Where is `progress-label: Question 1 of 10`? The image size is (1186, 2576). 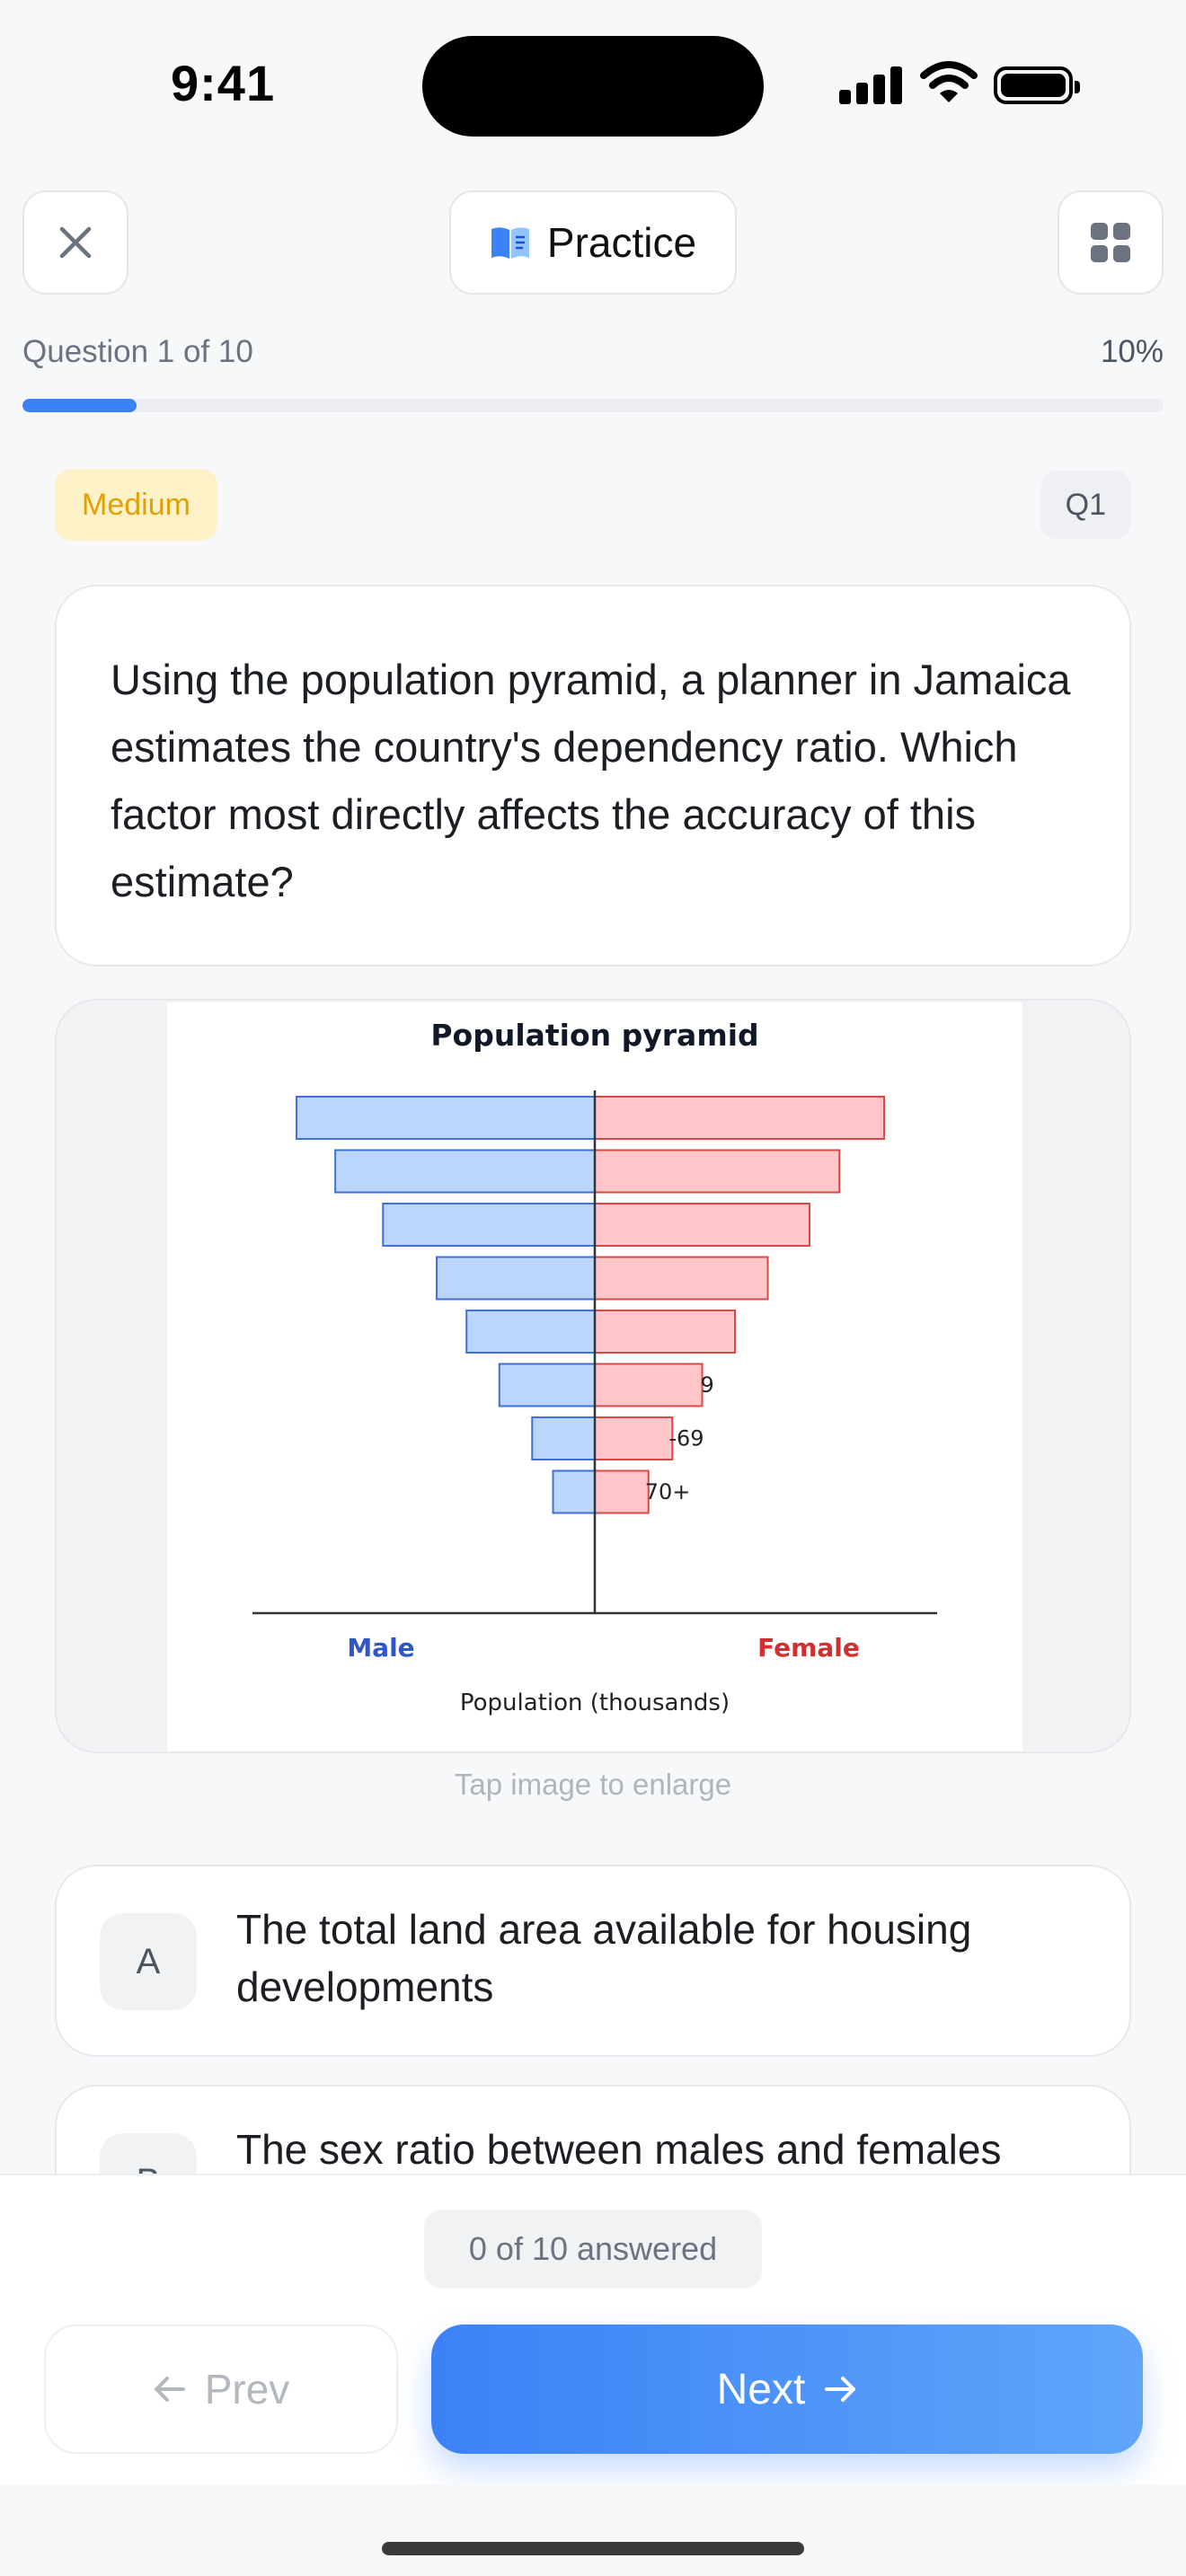 progress-label: Question 1 of 10 is located at coordinates (137, 351).